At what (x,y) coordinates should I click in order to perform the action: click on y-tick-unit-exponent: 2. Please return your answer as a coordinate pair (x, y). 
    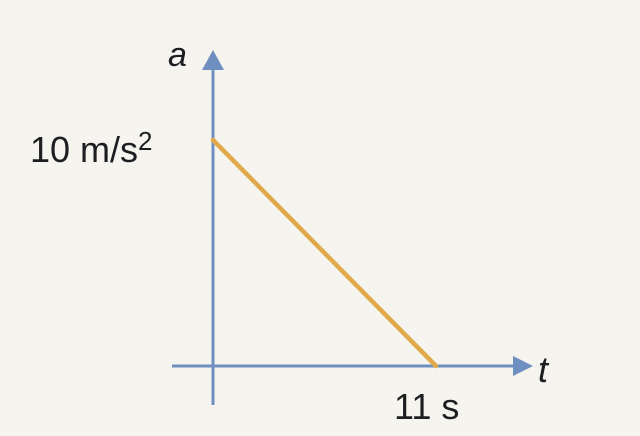
    Looking at the image, I should click on (145, 141).